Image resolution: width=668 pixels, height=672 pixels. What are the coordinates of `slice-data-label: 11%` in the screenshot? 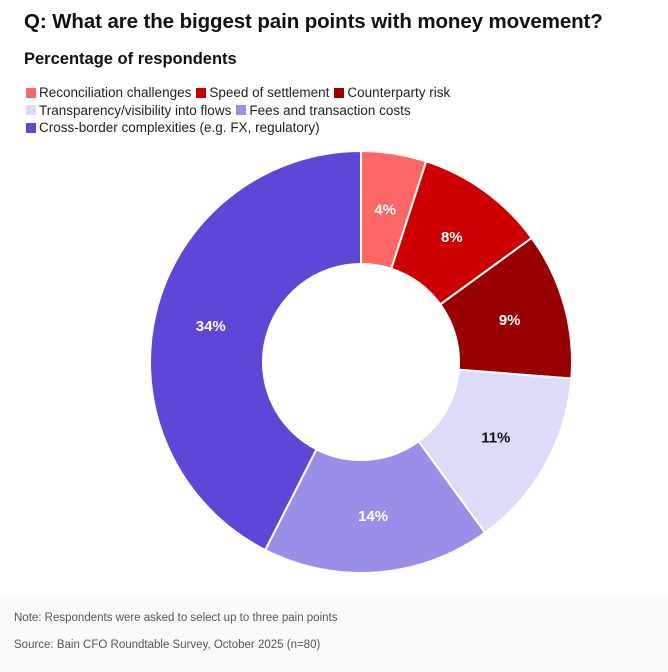 It's located at (495, 437).